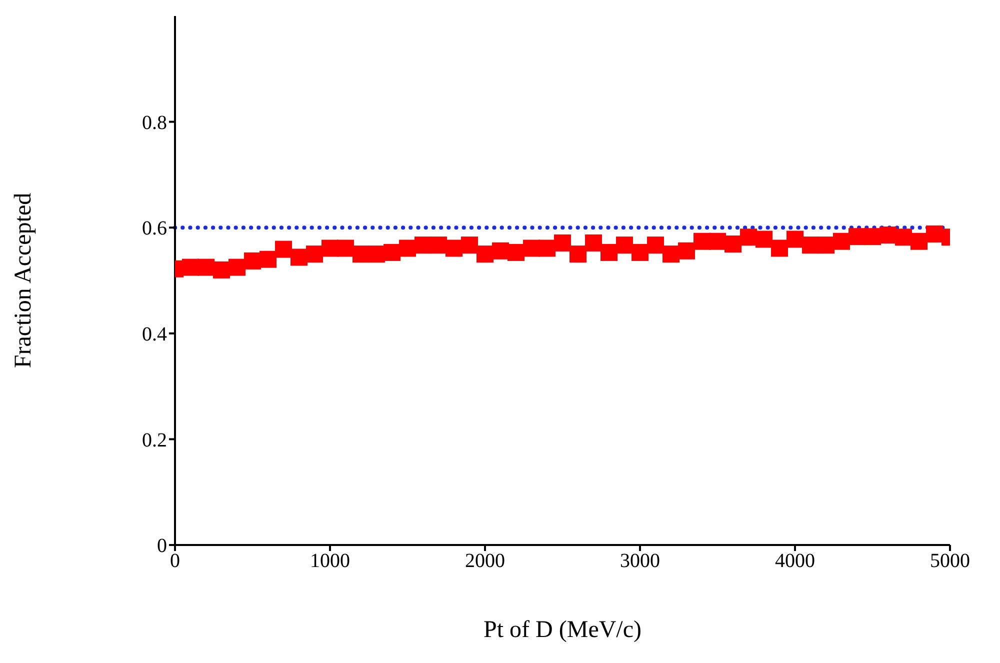 The width and height of the screenshot is (1000, 663). What do you see at coordinates (154, 440) in the screenshot?
I see `y-tick-label: 0.2` at bounding box center [154, 440].